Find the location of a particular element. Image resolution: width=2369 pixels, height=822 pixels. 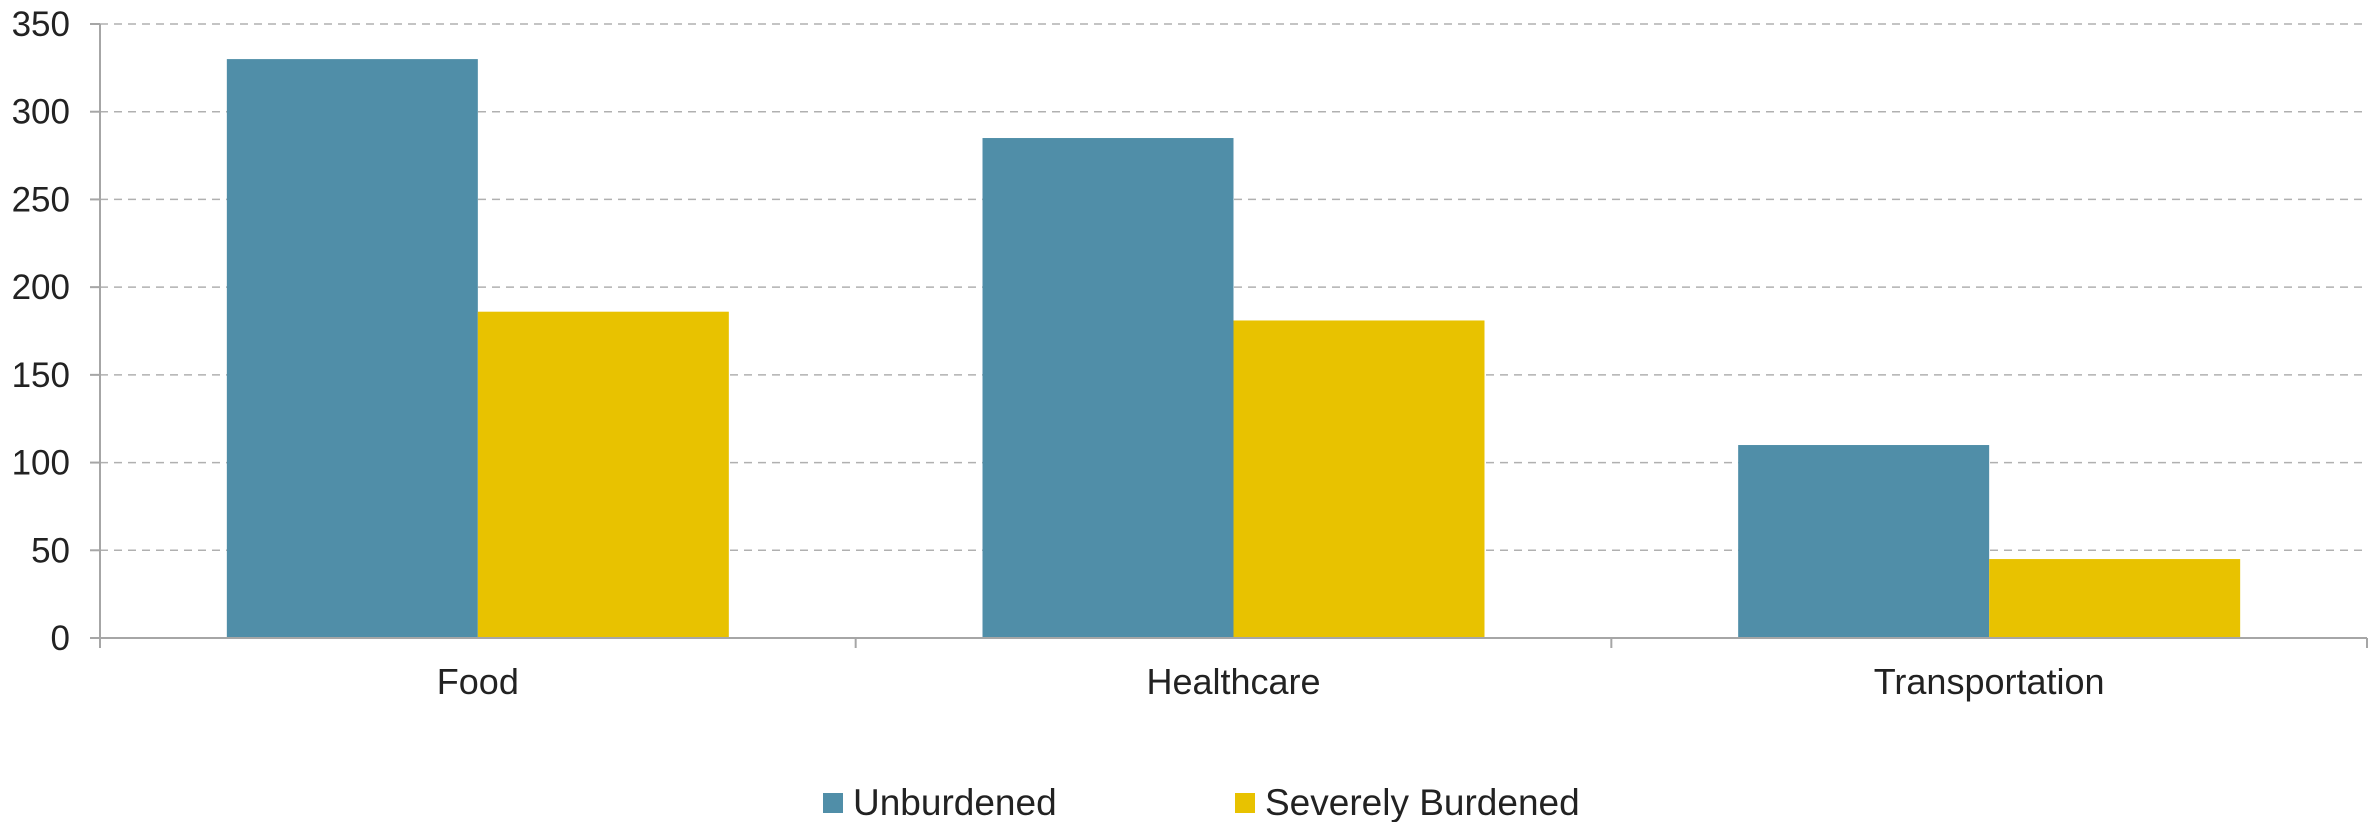

bar-food-severely-burdened is located at coordinates (603, 474).